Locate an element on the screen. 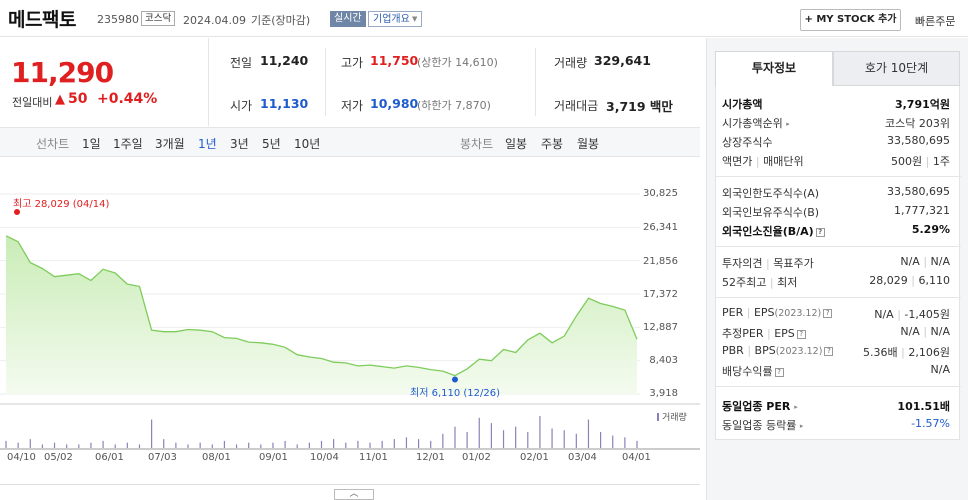 This screenshot has height=500, width=968. info-row: 시가총액순위 ▸ 코스닥 203위 is located at coordinates (836, 124).